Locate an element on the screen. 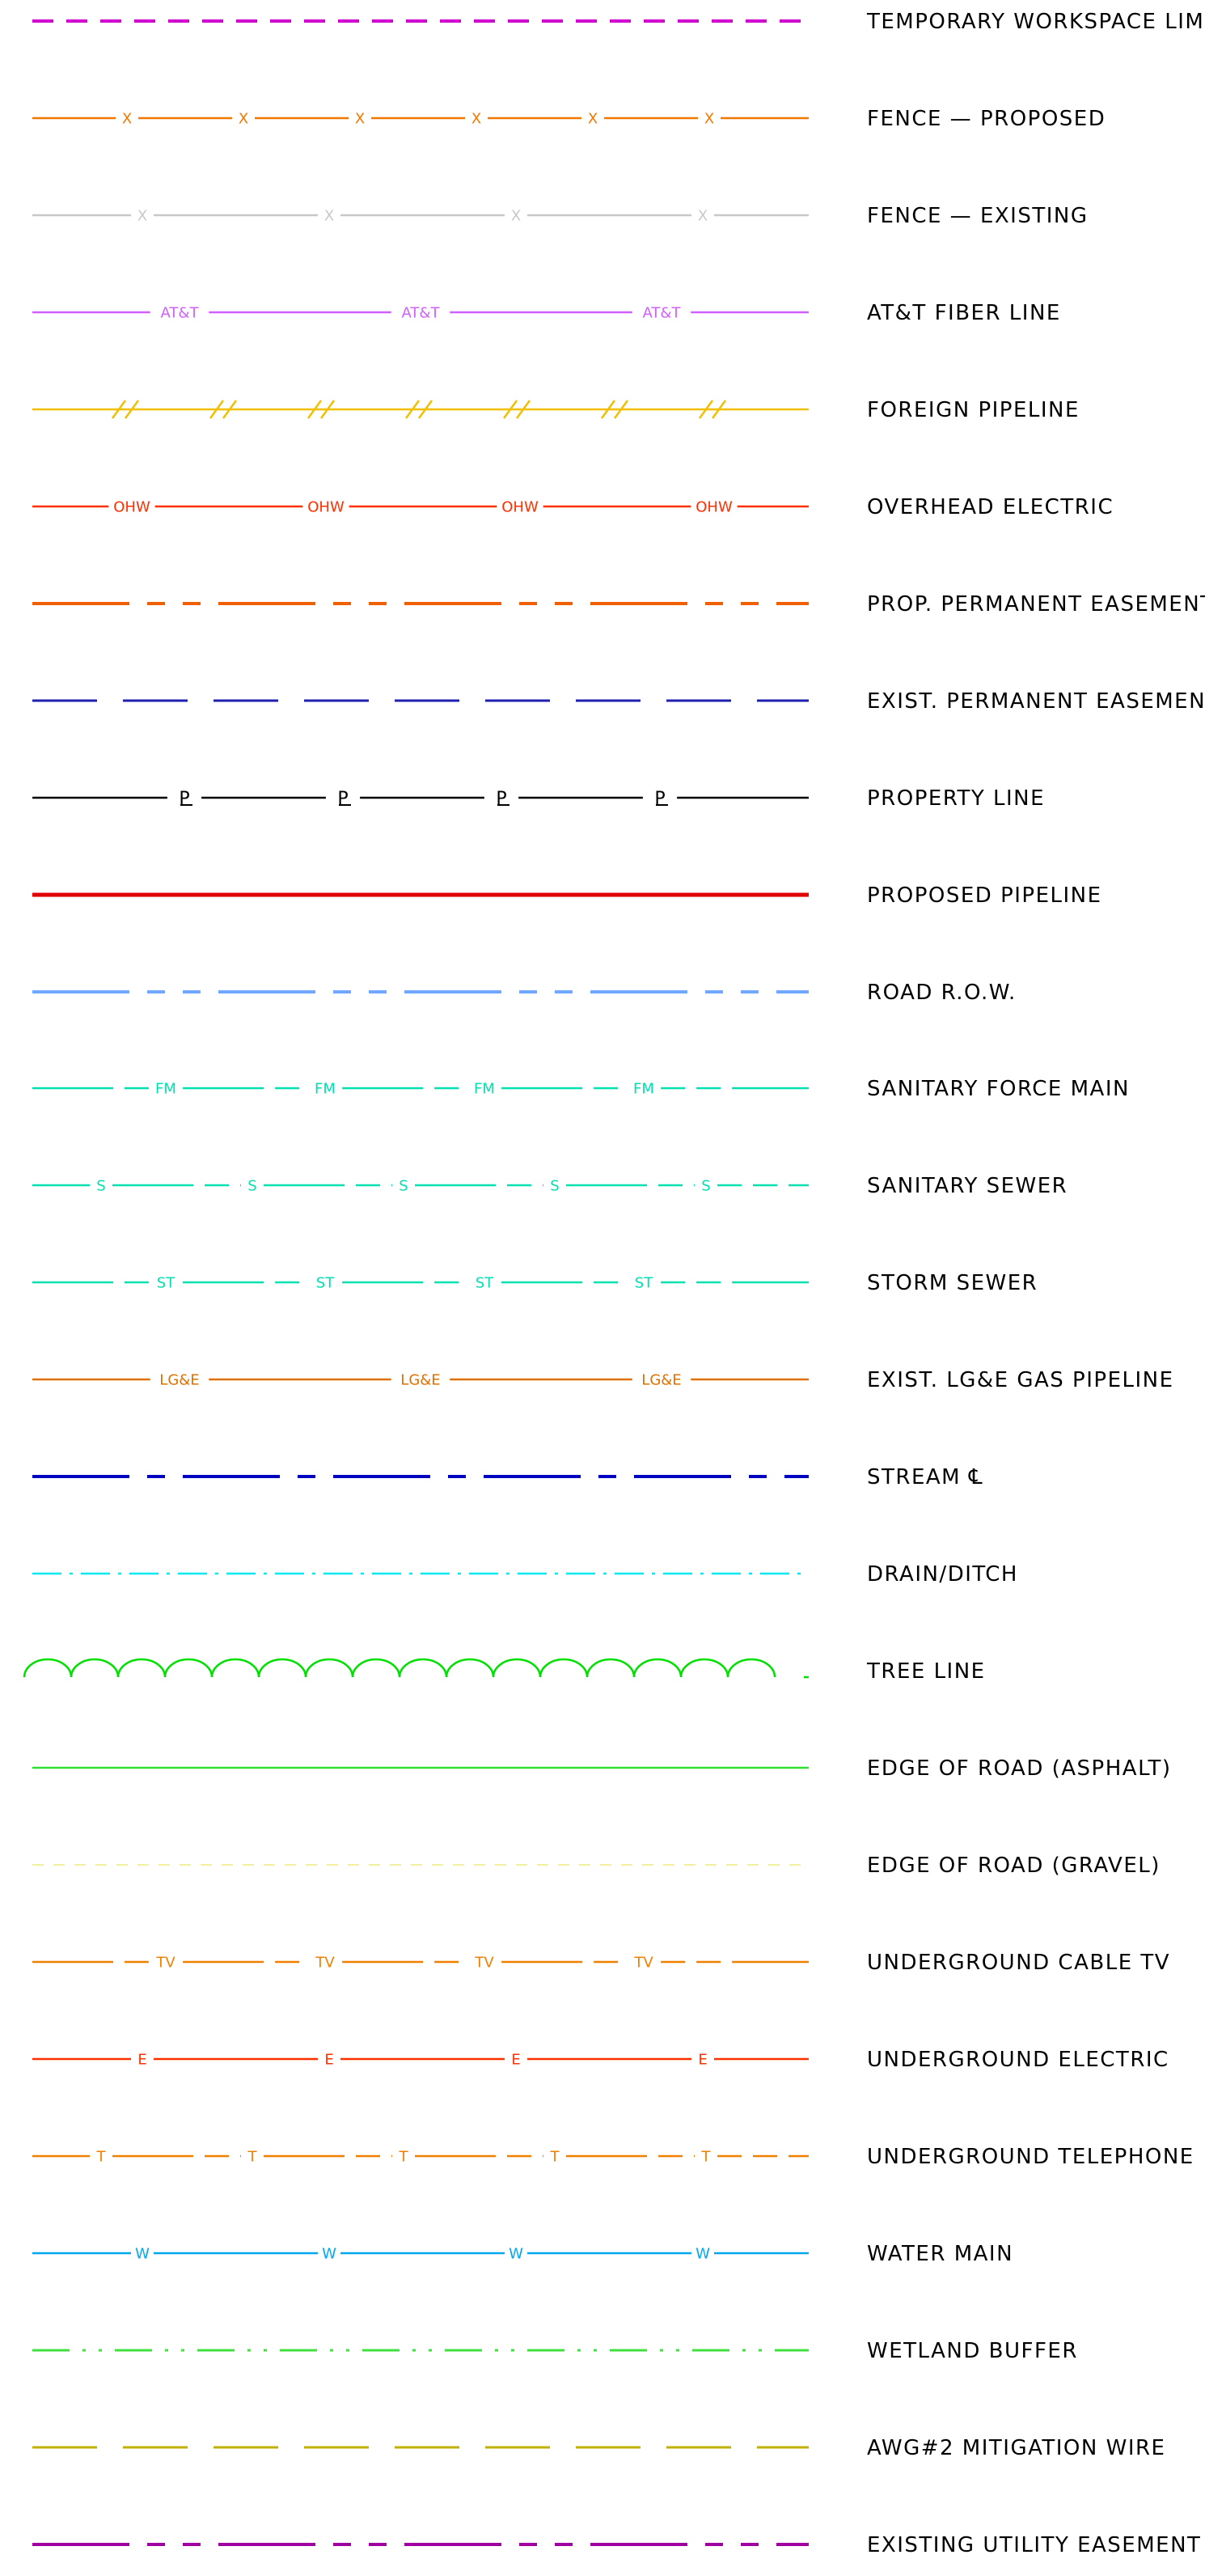 The height and width of the screenshot is (2576, 1205). line-sample: ST ST ST ST is located at coordinates (420, 1282).